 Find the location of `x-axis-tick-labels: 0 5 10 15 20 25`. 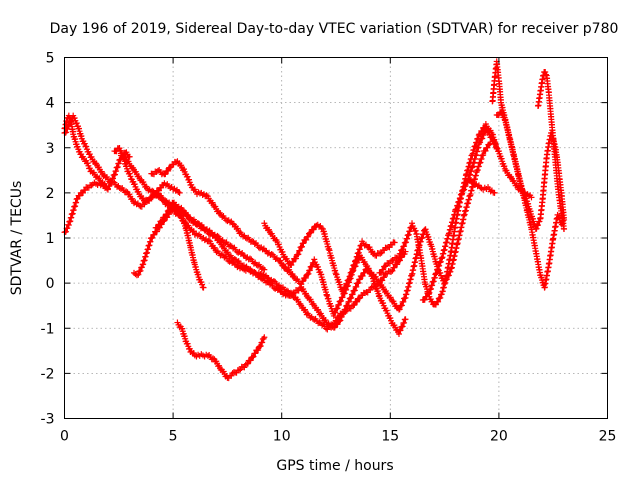

x-axis-tick-labels: 0 5 10 15 20 25 is located at coordinates (338, 437).